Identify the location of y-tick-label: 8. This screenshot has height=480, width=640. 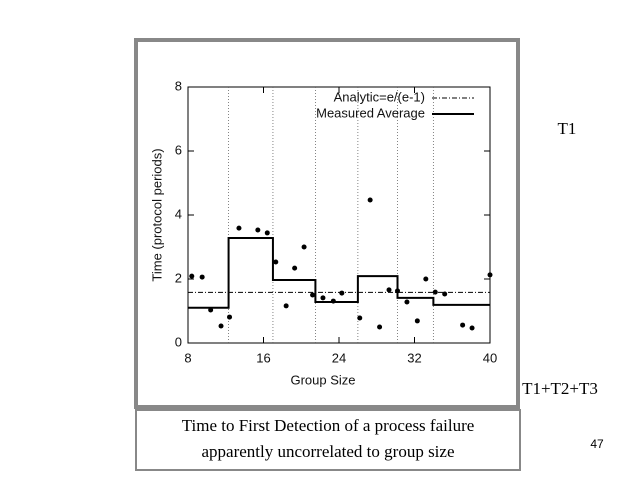
(178, 85).